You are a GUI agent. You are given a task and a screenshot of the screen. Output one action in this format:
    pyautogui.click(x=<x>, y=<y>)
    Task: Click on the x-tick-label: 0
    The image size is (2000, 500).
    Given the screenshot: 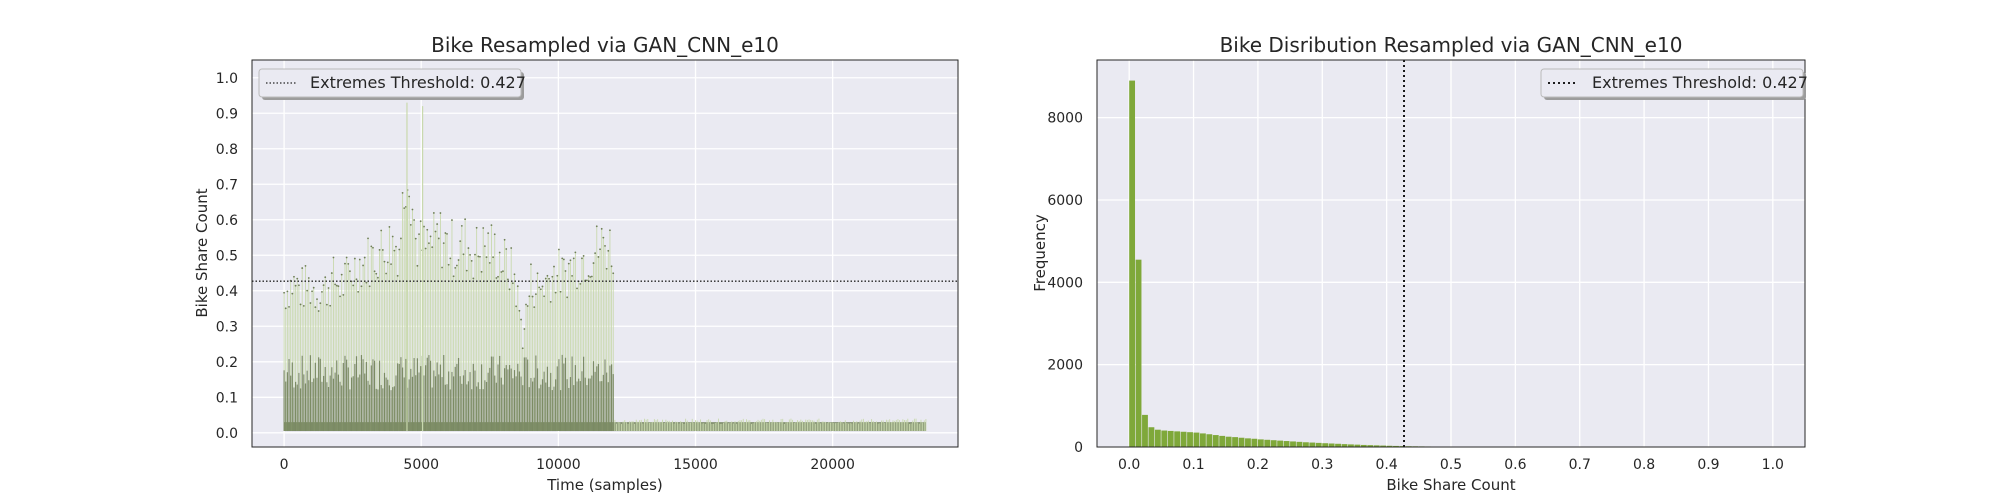 What is the action you would take?
    pyautogui.click(x=284, y=465)
    